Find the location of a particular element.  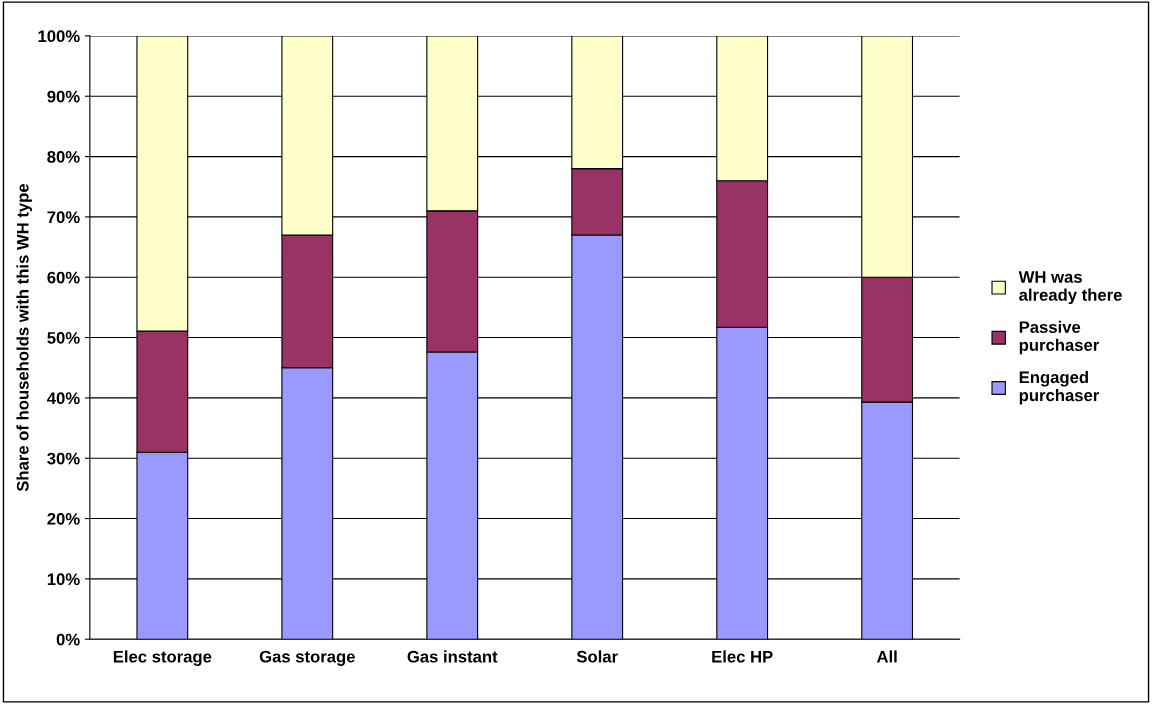

legend-label: WH was already there is located at coordinates (1070, 288).